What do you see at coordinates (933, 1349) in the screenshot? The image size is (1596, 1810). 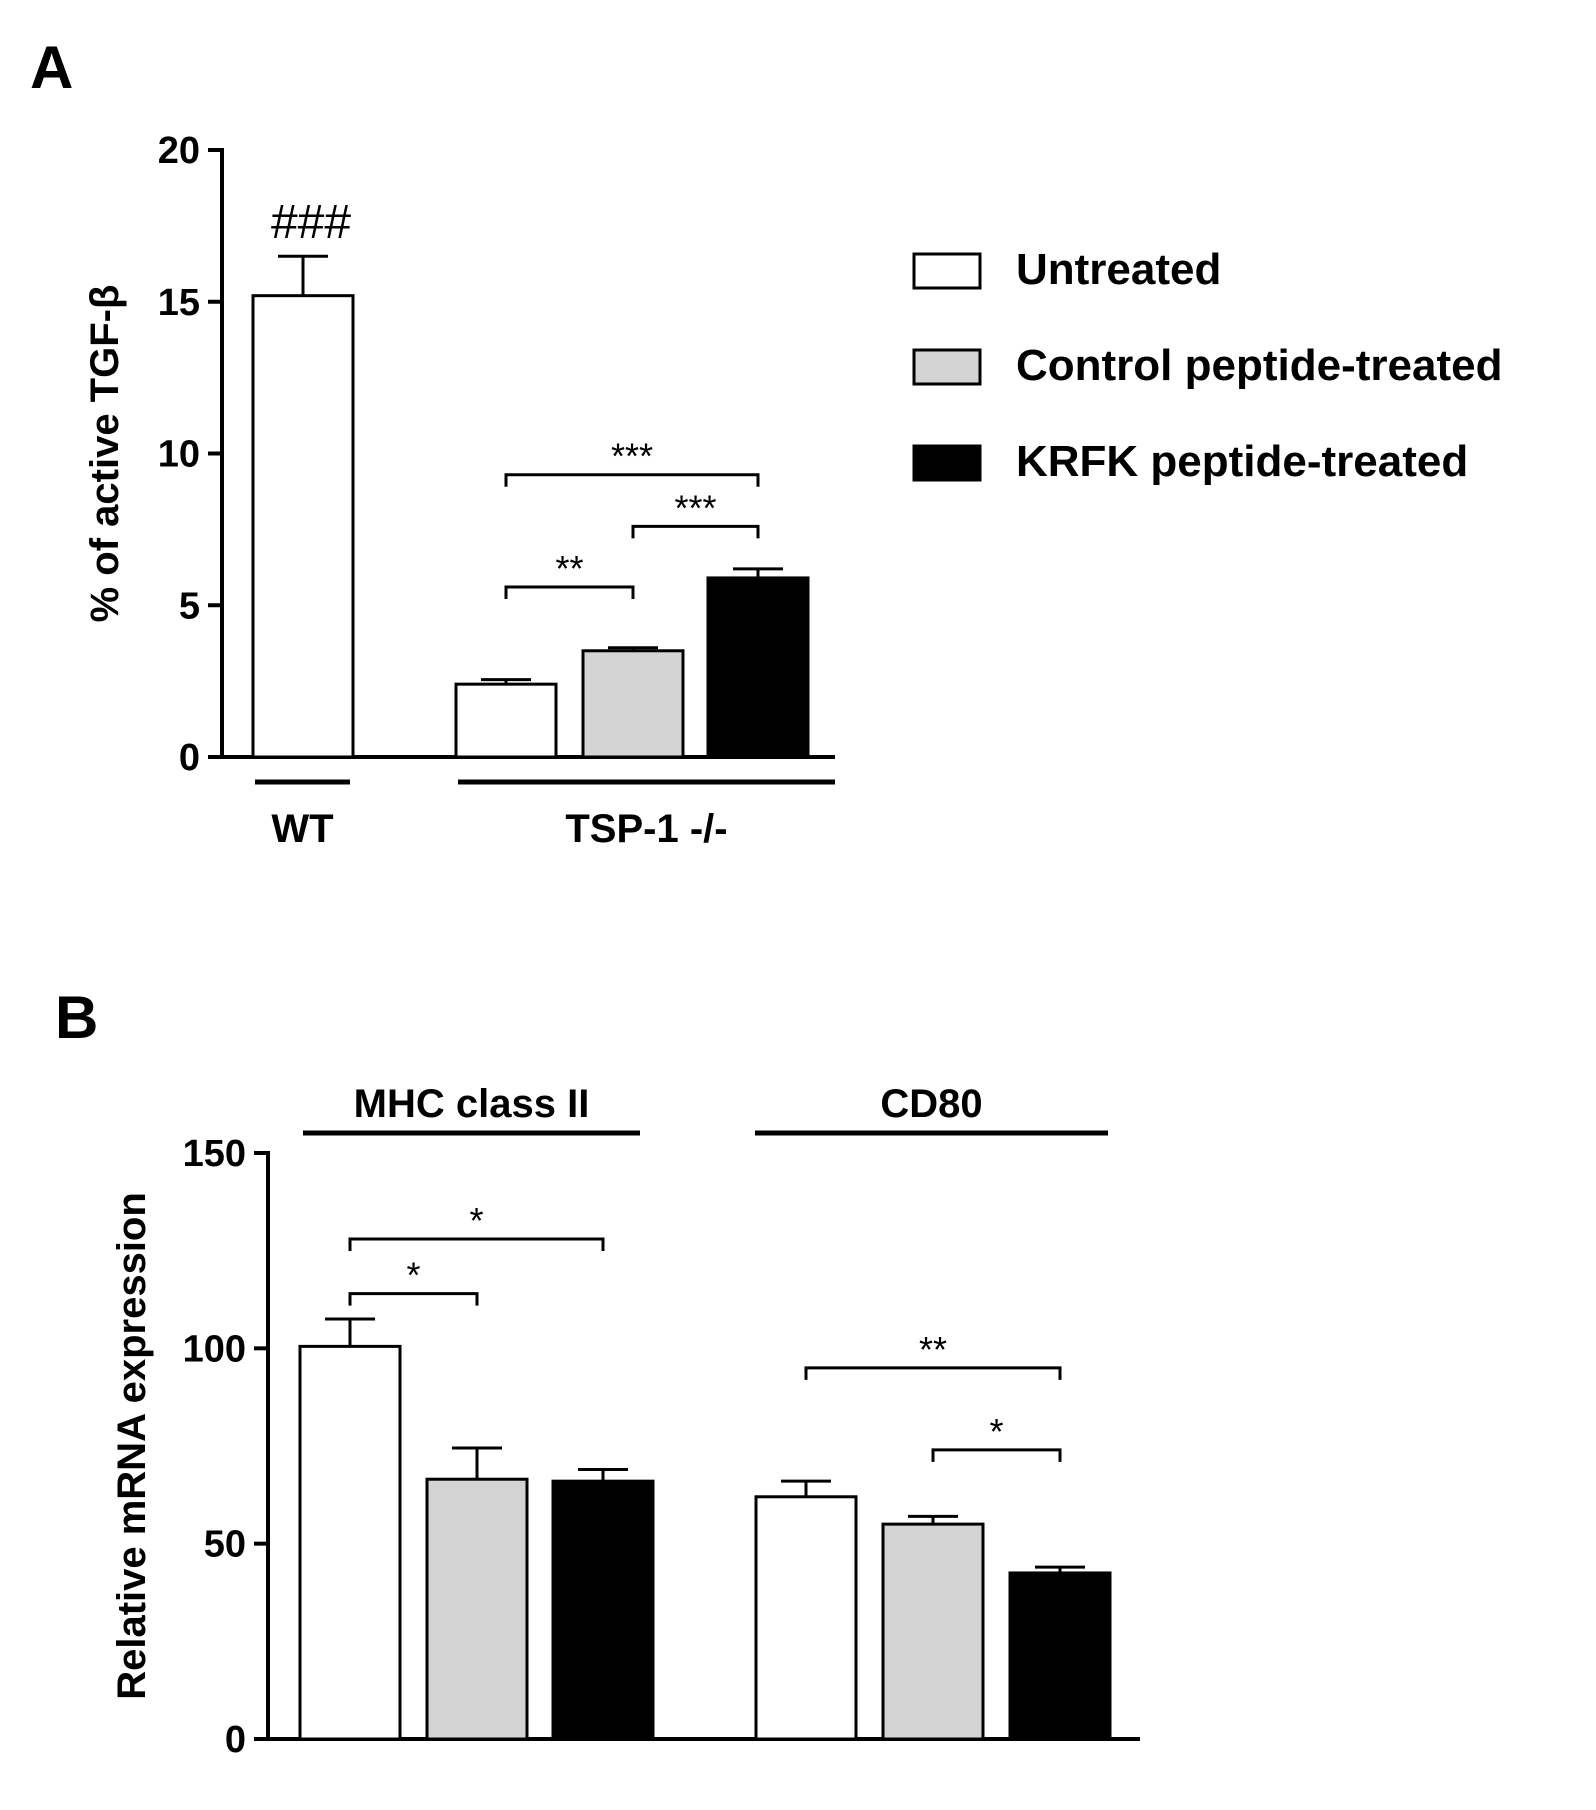 I see `significance-label-b: **` at bounding box center [933, 1349].